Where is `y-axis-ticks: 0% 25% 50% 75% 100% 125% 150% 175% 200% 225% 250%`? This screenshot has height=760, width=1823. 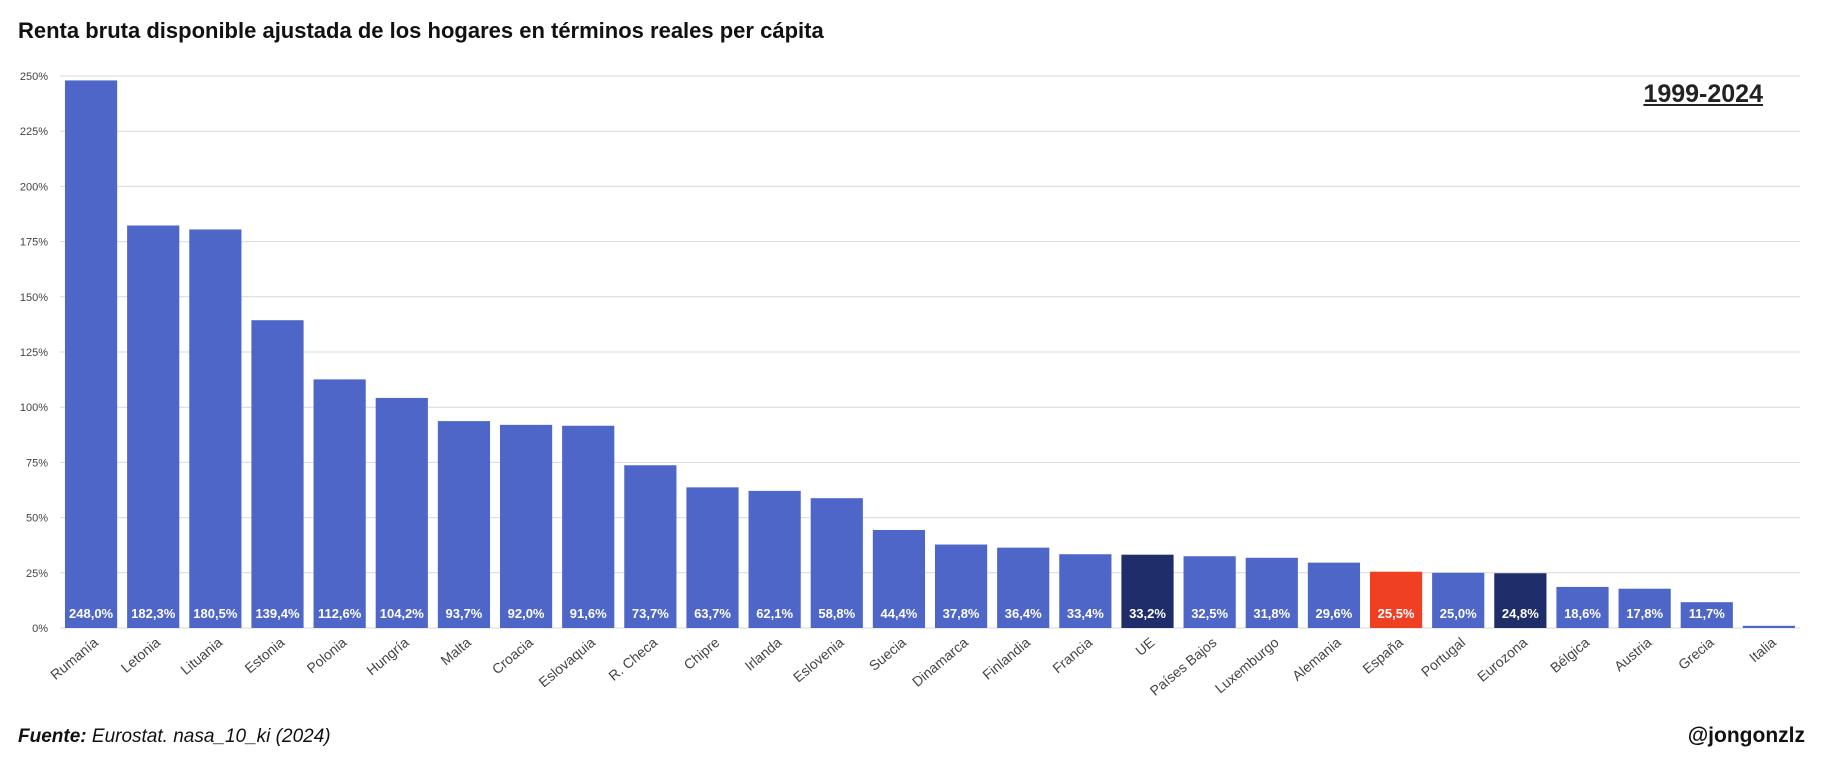
y-axis-ticks: 0% 25% 50% 75% 100% 125% 150% 175% 200% 225% 250% is located at coordinates (34, 353).